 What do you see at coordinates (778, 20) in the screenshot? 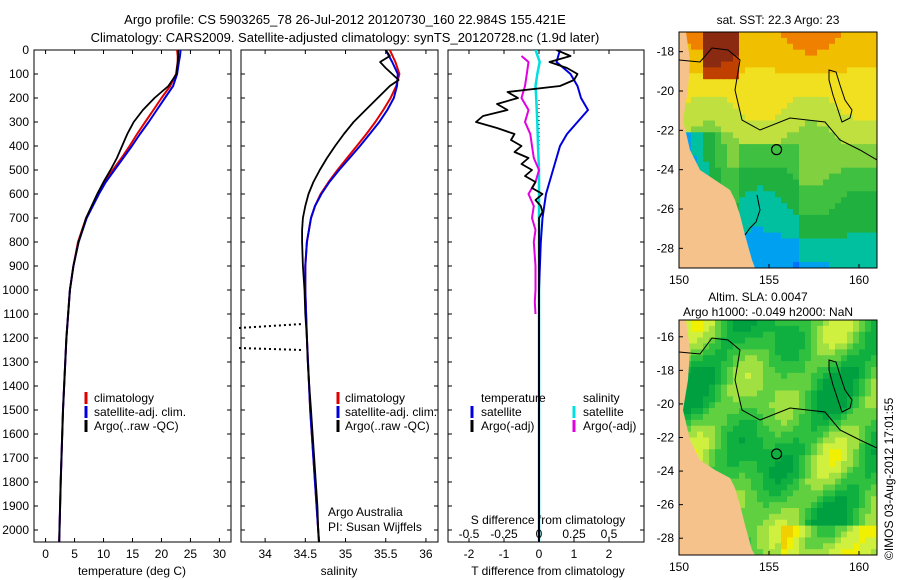
I see `sst-map-title: sat. SST: 22.3 Argo: 23` at bounding box center [778, 20].